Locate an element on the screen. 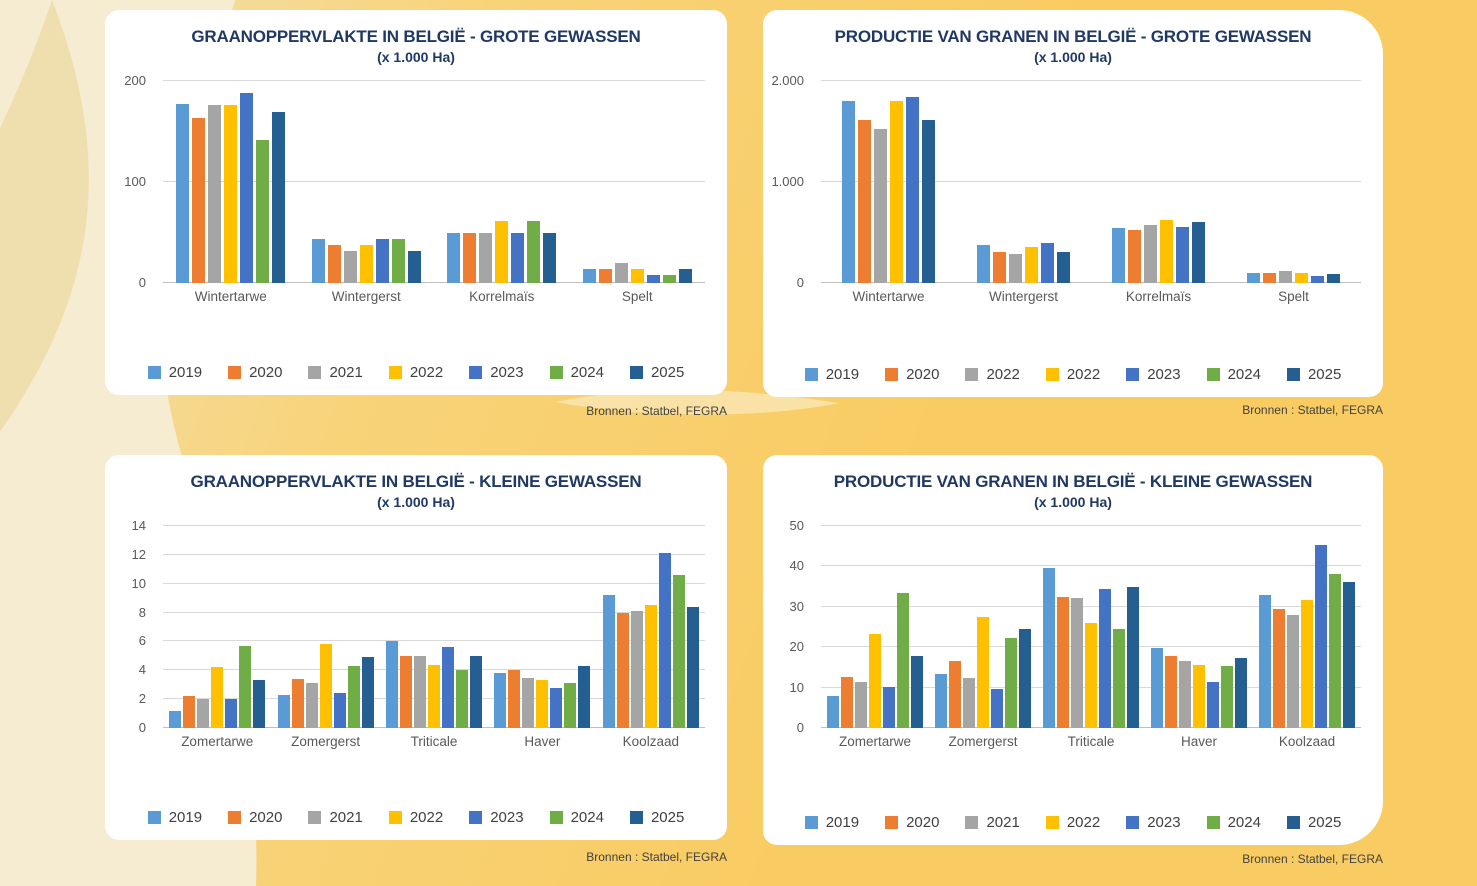  legend-item-2019: 2019 is located at coordinates (174, 817).